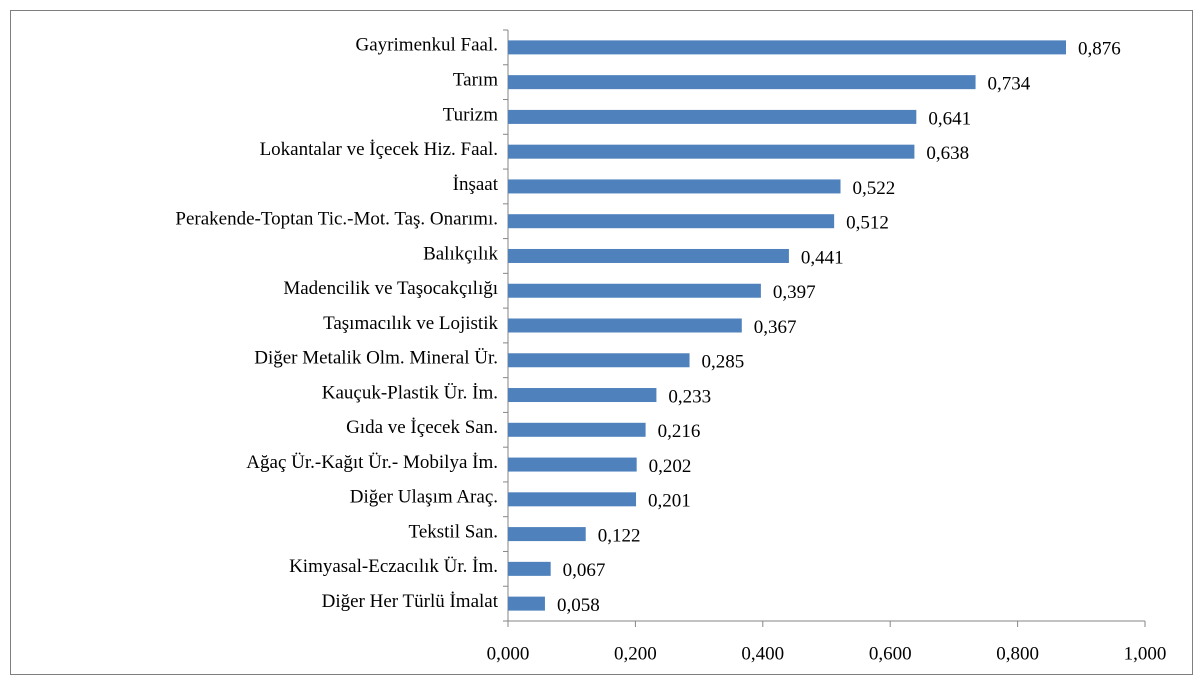 The width and height of the screenshot is (1203, 684). What do you see at coordinates (336, 219) in the screenshot?
I see `y-tick-label: Perakende-Toptan Tic.-Mot. Taş. Onarımı.` at bounding box center [336, 219].